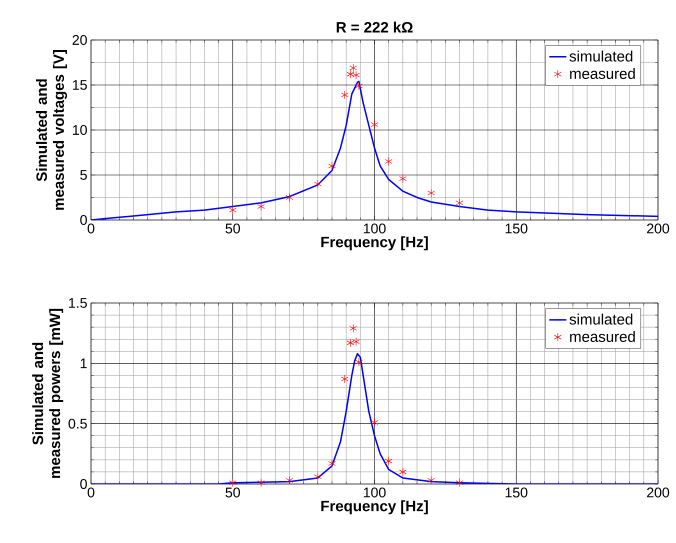 The height and width of the screenshot is (543, 676). Describe the element at coordinates (79, 85) in the screenshot. I see `y-tick-label: 15` at that location.